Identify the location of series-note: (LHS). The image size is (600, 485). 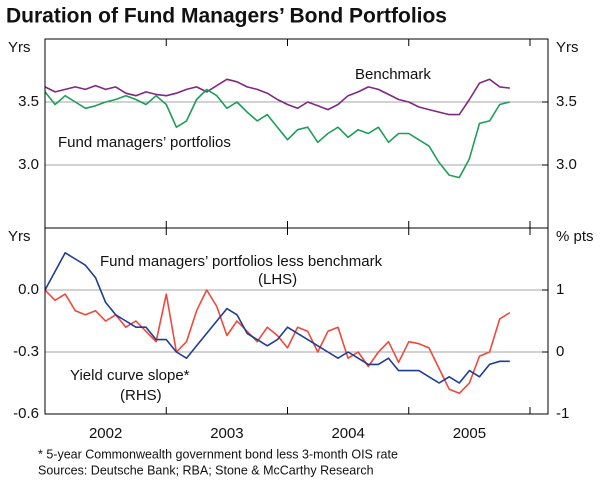
(277, 279).